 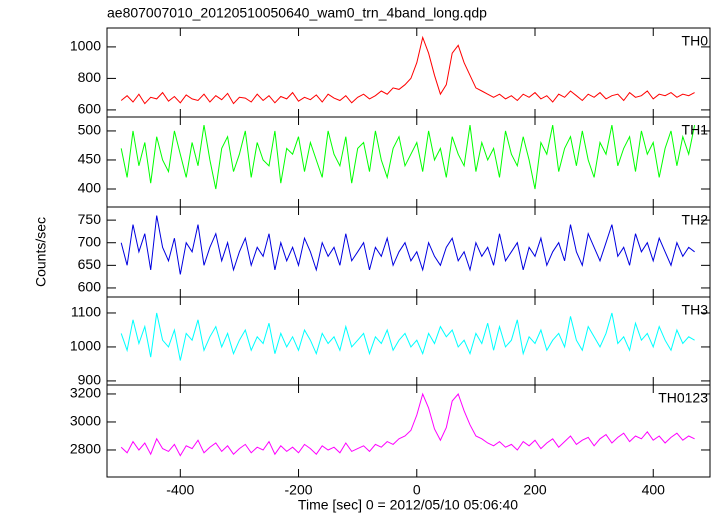 I want to click on panel-label: TH2, so click(x=695, y=220).